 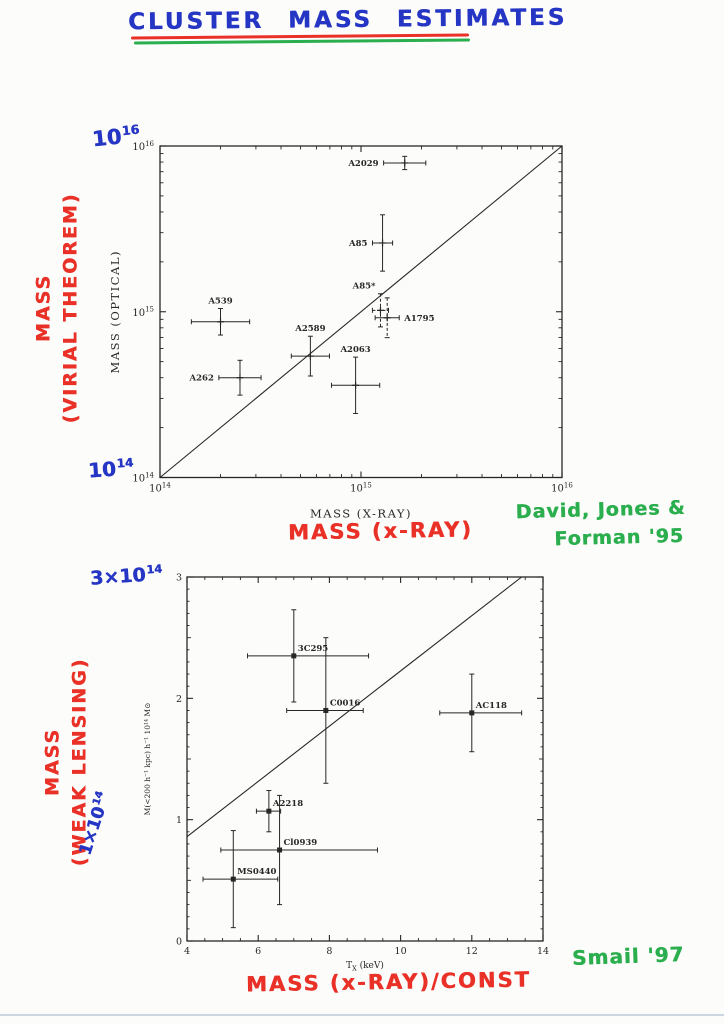 I want to click on title-underline-green, so click(x=302, y=41).